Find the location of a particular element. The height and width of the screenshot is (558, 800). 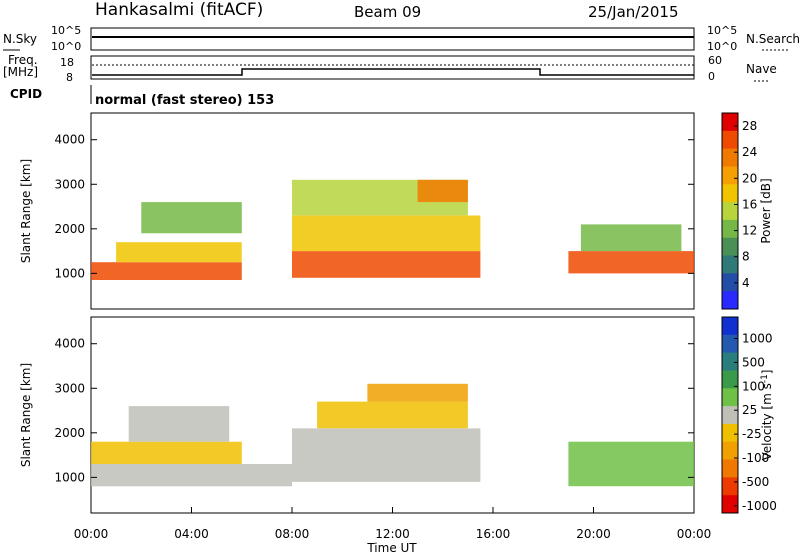

x-axis-ticks: 00:00 04:00 08:00 12:00 16:00 20:00 00:00 is located at coordinates (393, 524).